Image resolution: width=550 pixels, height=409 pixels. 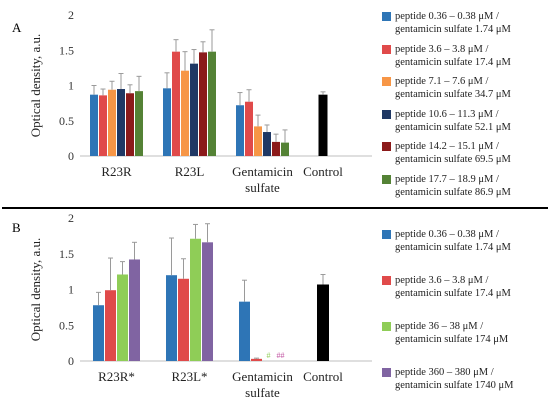 What do you see at coordinates (116, 171) in the screenshot?
I see `category-label: R23R` at bounding box center [116, 171].